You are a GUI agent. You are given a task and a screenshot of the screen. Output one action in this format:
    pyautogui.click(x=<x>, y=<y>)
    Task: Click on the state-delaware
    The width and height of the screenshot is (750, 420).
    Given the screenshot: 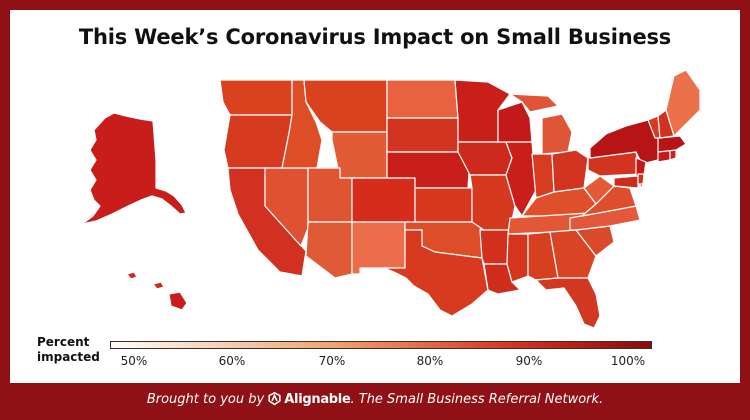 What is the action you would take?
    pyautogui.click(x=641, y=179)
    